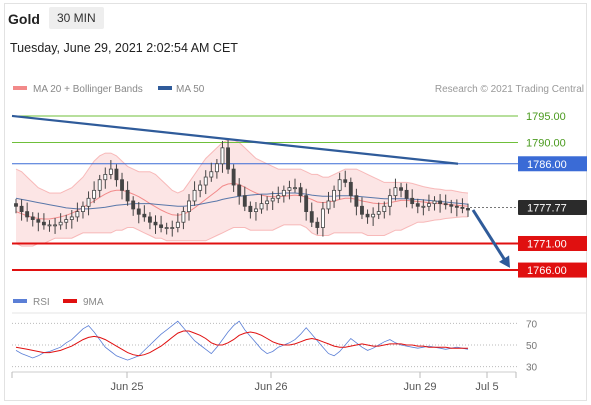  Describe the element at coordinates (504, 261) in the screenshot. I see `projection-arrow-head` at that location.